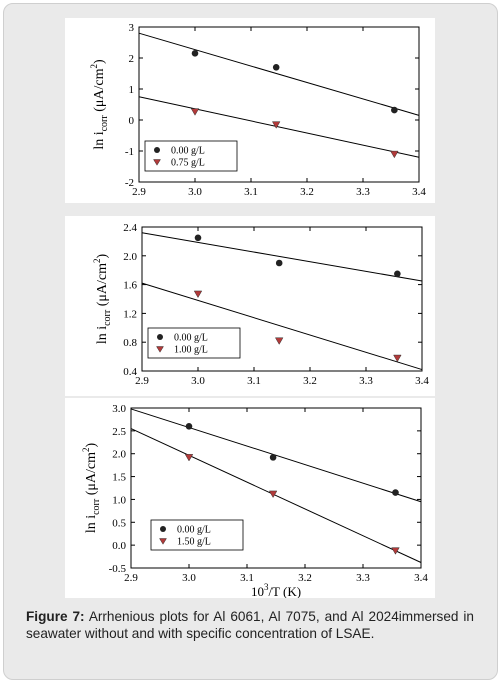  I want to click on y-tick-label: 3, so click(132, 28).